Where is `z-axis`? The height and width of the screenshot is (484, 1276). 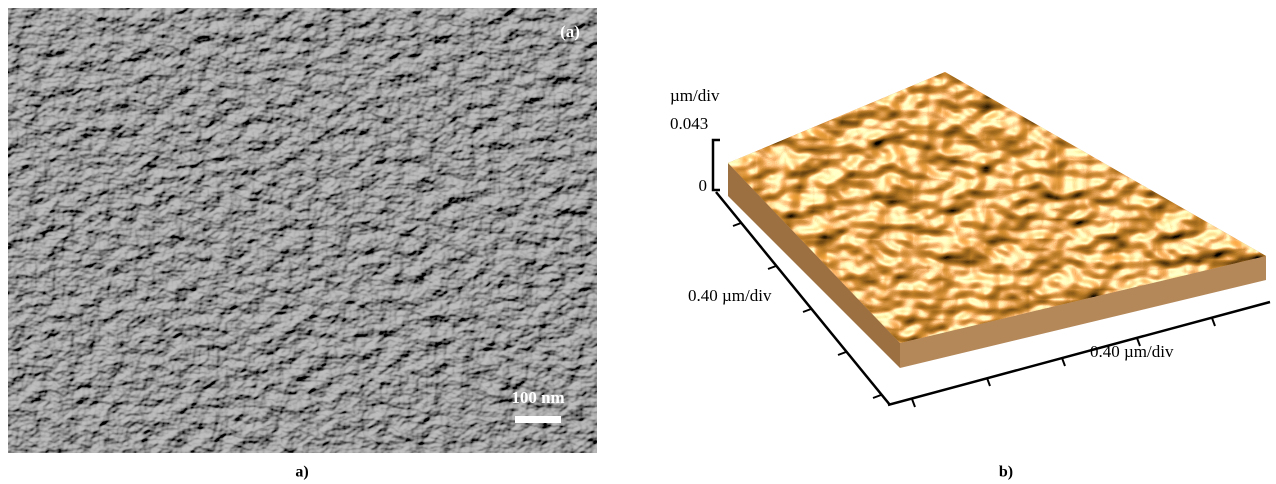 z-axis is located at coordinates (715, 165).